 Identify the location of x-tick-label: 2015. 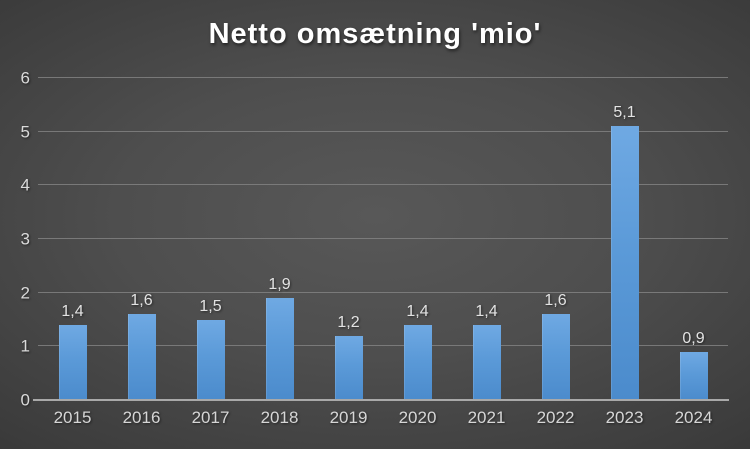
(72, 417).